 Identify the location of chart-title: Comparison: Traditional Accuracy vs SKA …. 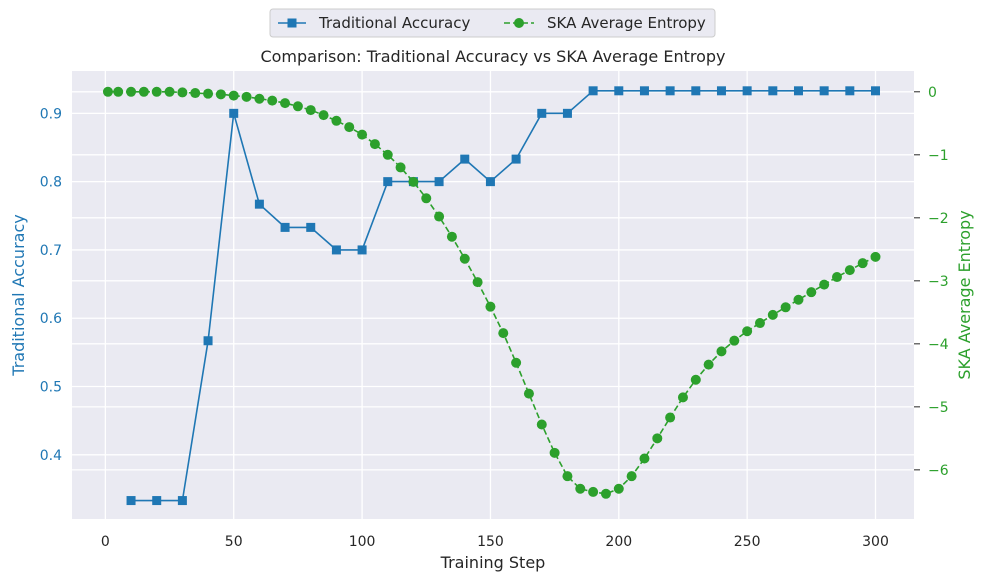
(492, 56).